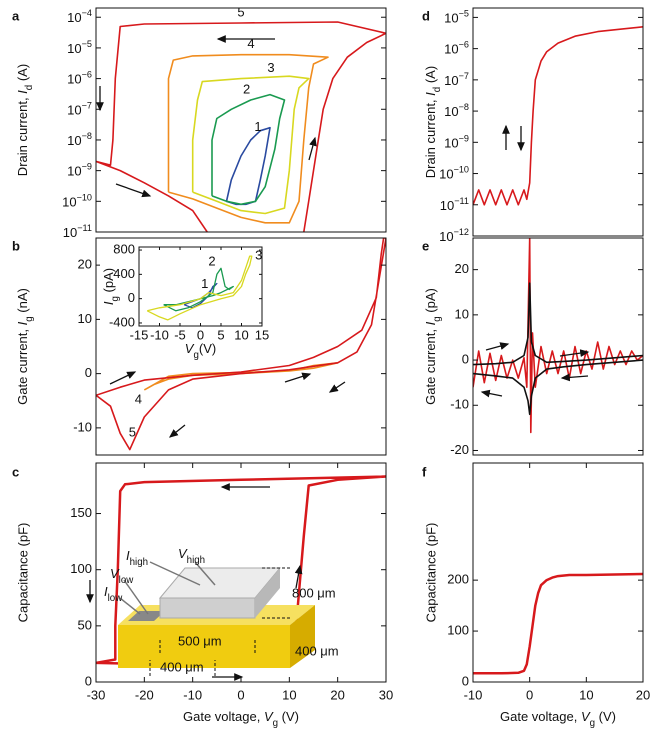 This screenshot has height=729, width=656. Describe the element at coordinates (458, 579) in the screenshot. I see `y-tick-label: 200` at that location.